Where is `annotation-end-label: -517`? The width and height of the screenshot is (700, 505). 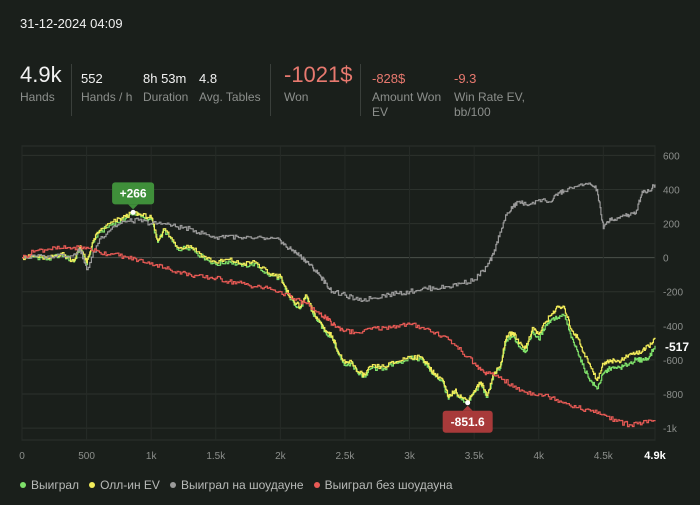 annotation-end-label: -517 is located at coordinates (677, 347).